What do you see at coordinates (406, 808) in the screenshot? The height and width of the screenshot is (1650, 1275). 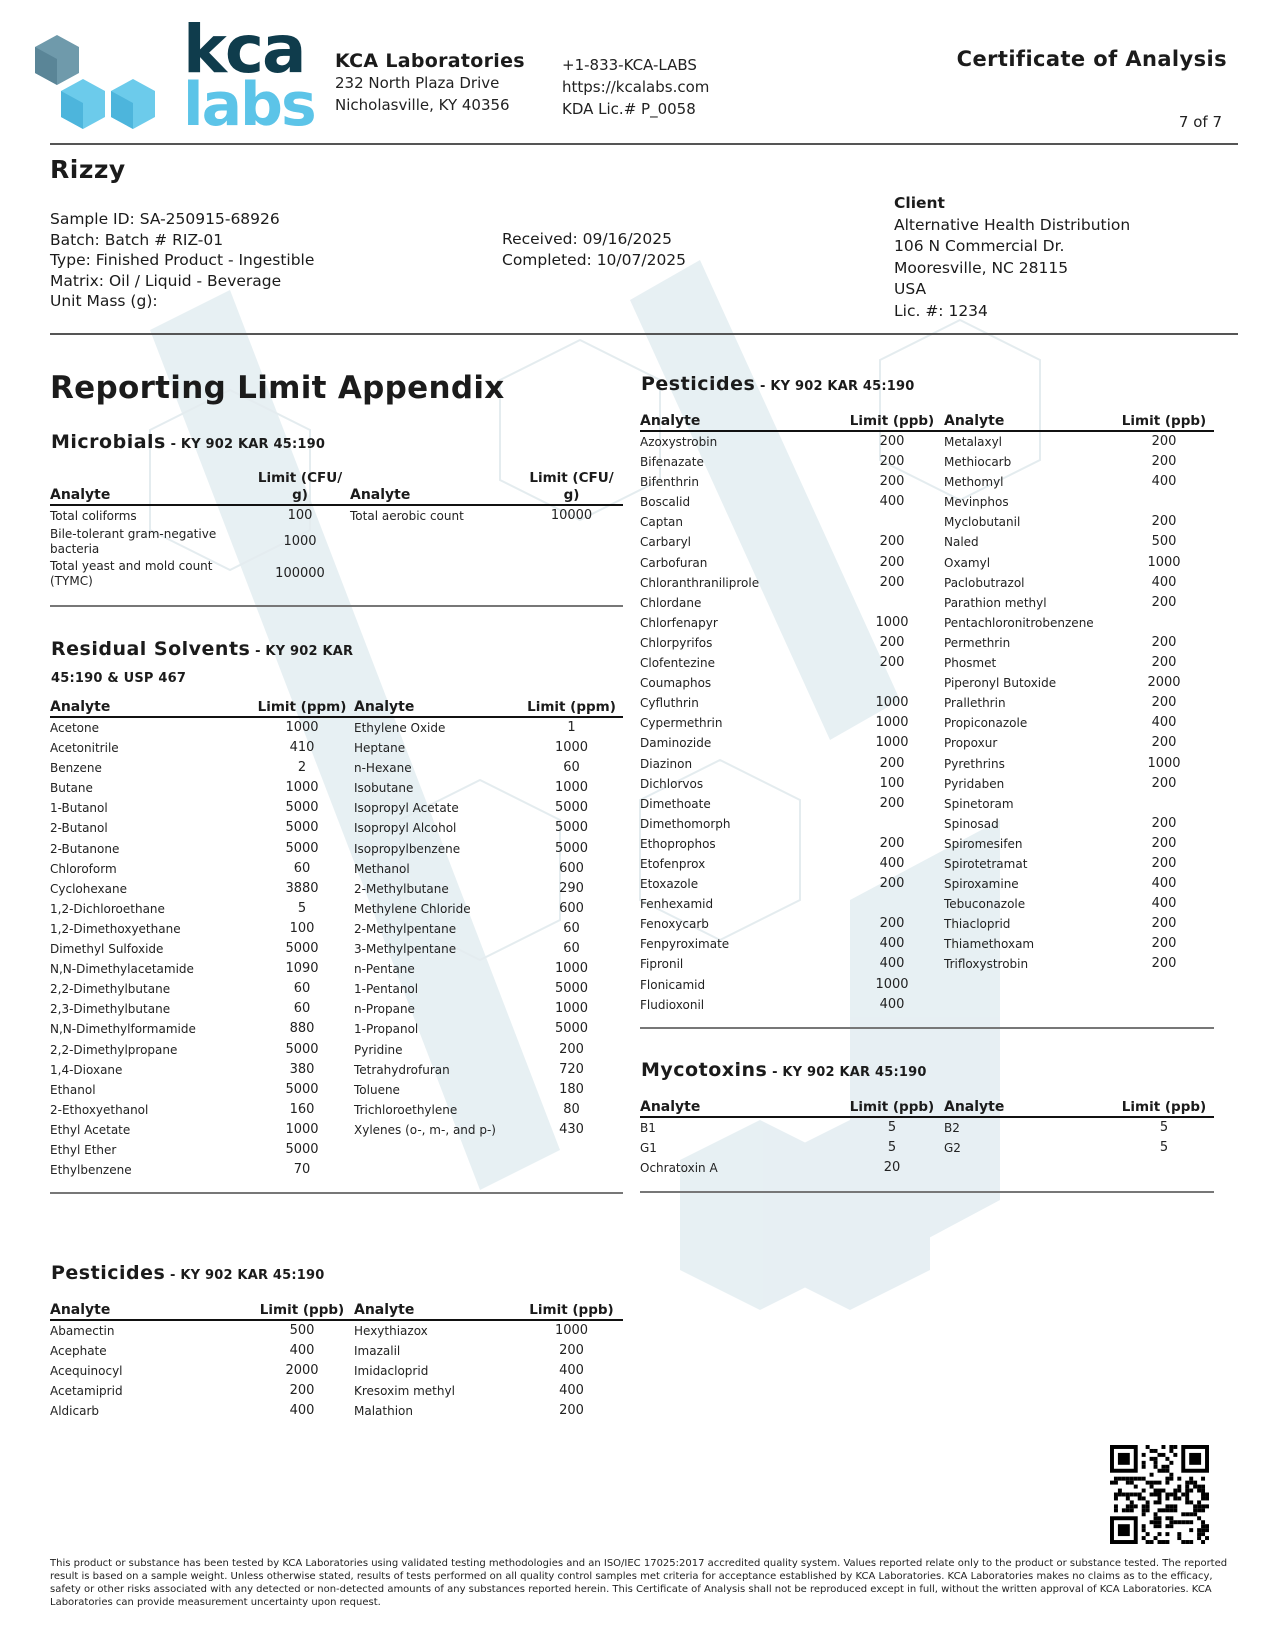 I see `analyte-cell: Isopropyl Acetate` at bounding box center [406, 808].